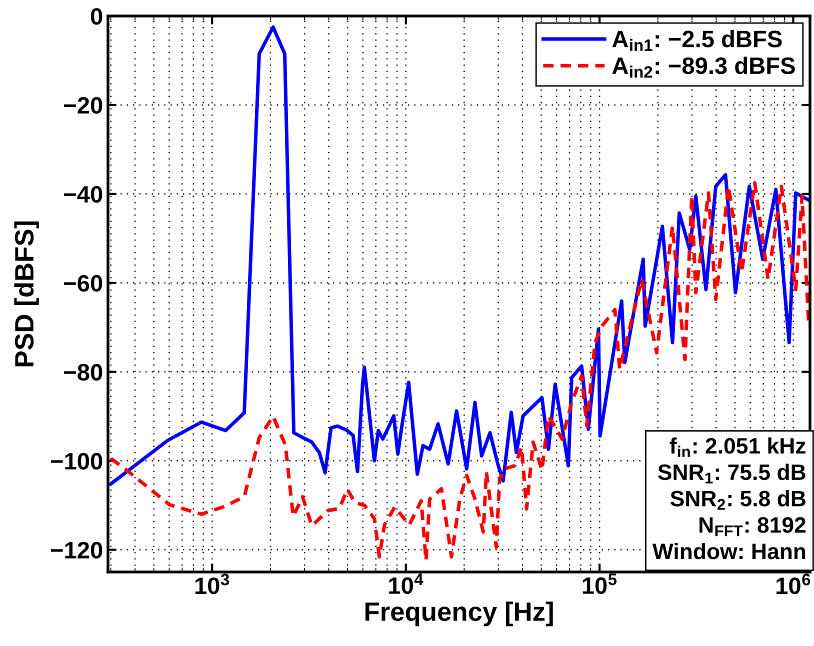 This screenshot has width=814, height=646. I want to click on y-tick-label: −20, so click(83, 105).